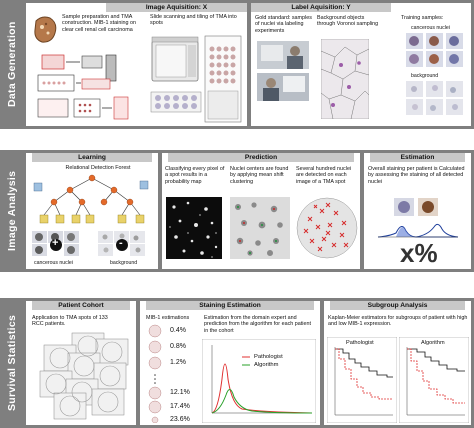  What do you see at coordinates (178, 362) in the screenshot?
I see `percentage-value: 1.2%` at bounding box center [178, 362].